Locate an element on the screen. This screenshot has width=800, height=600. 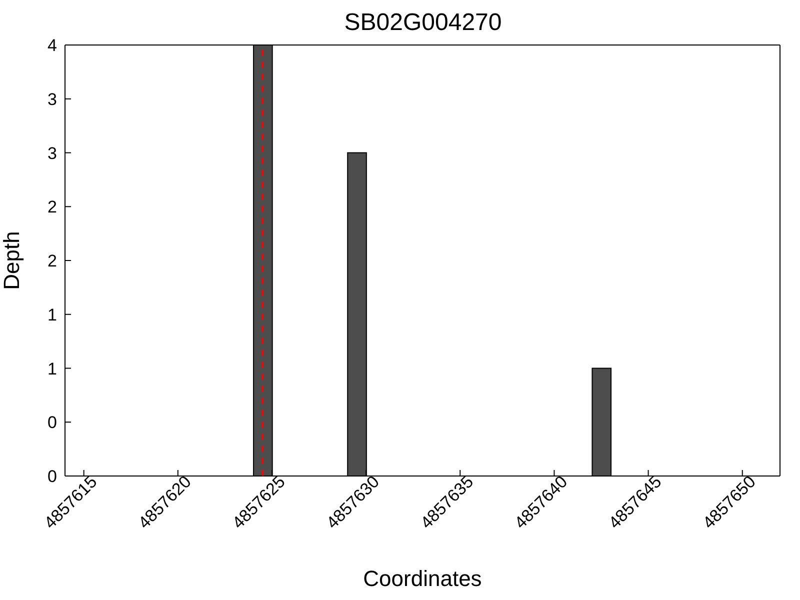
y-tick-label: 0 is located at coordinates (52, 422).